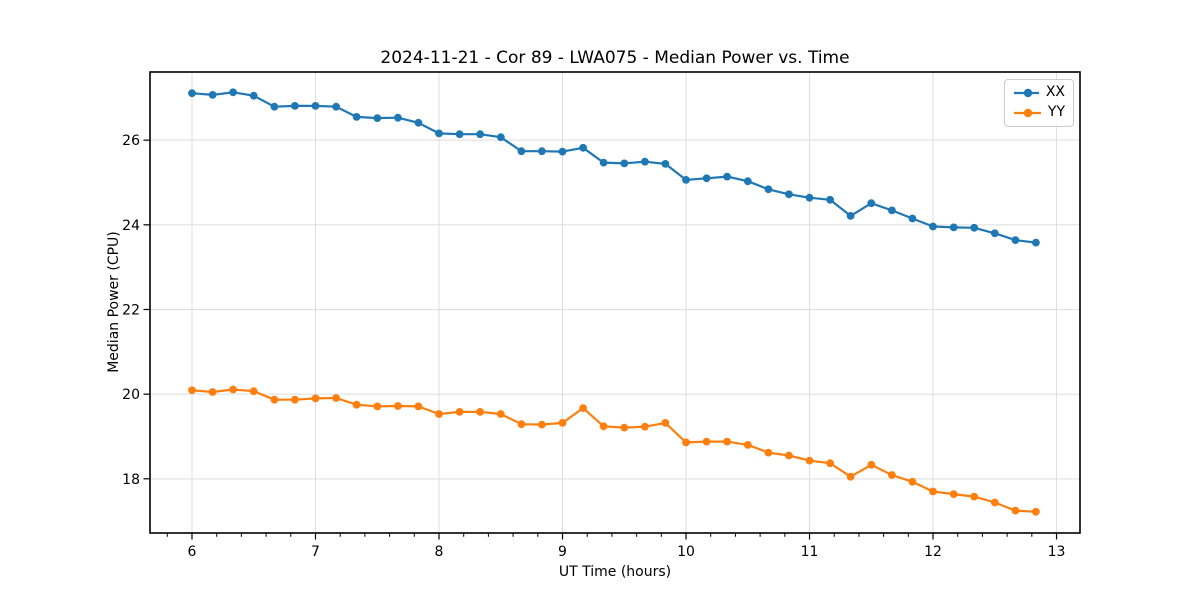  What do you see at coordinates (1057, 552) in the screenshot?
I see `x-tick-label: 13` at bounding box center [1057, 552].